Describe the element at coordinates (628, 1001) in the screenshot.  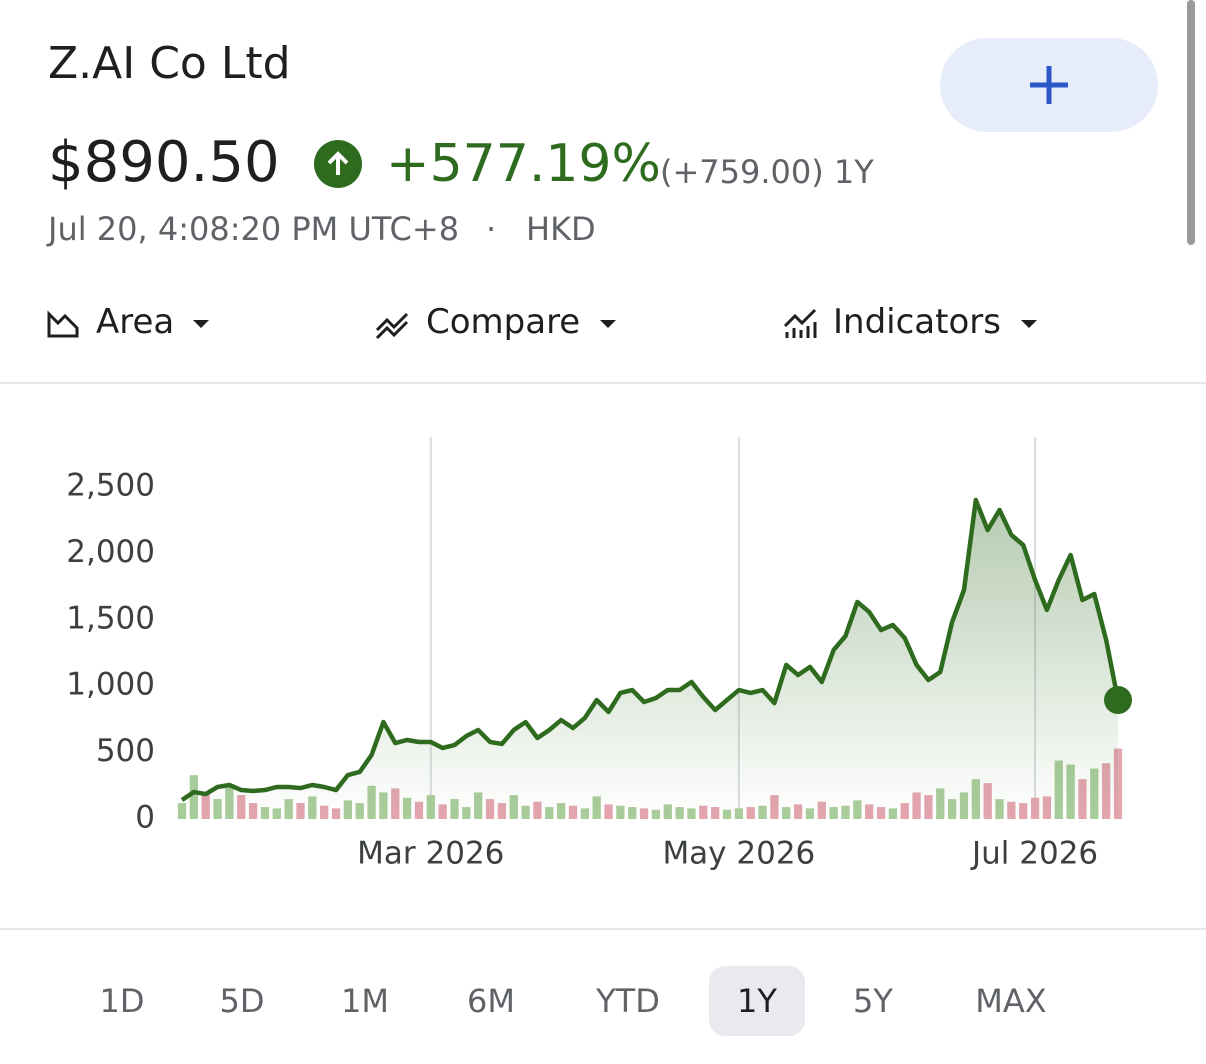
I see `range-button: YTD` at that location.